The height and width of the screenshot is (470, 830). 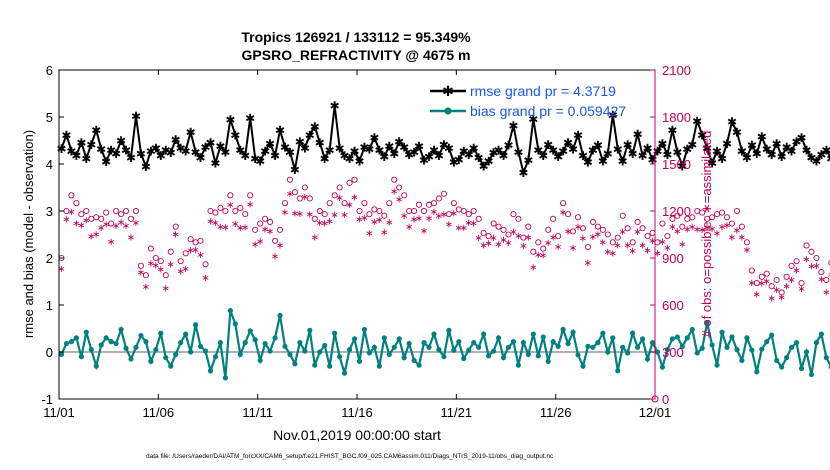 What do you see at coordinates (457, 412) in the screenshot?
I see `x-tick-label: 11/21` at bounding box center [457, 412].